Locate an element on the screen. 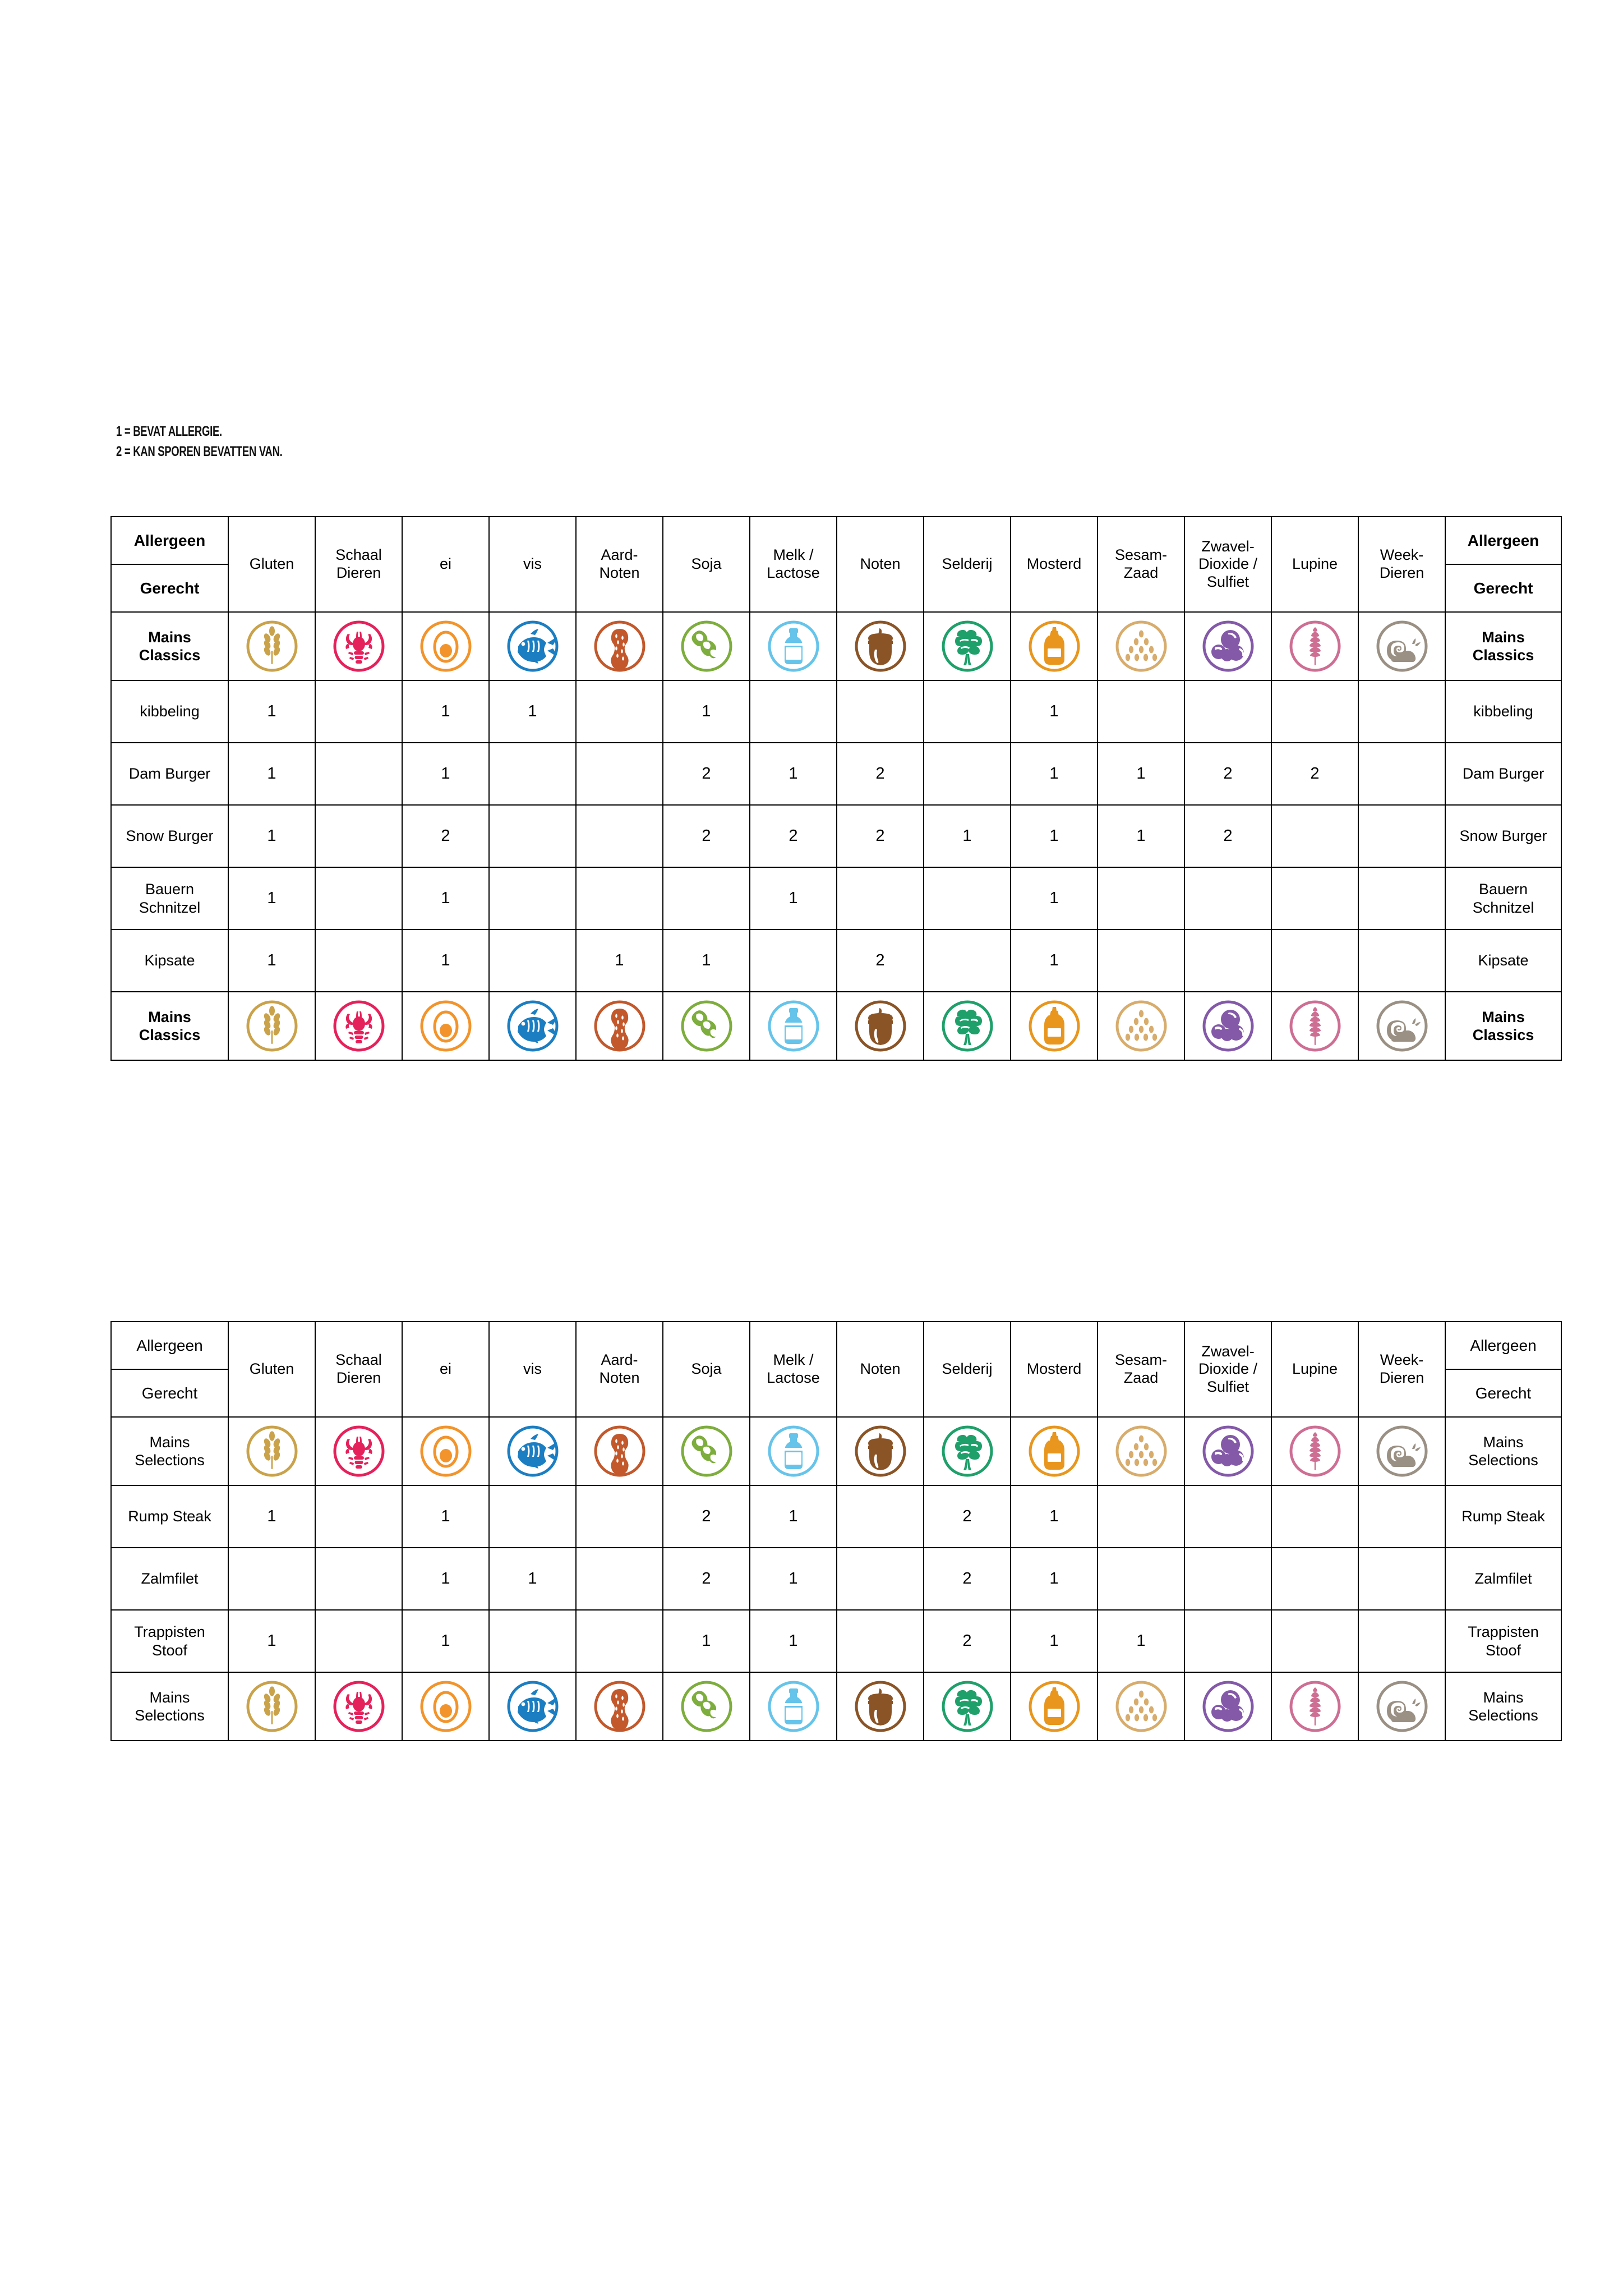  section-label-right: Mains Selections is located at coordinates (1503, 1706).